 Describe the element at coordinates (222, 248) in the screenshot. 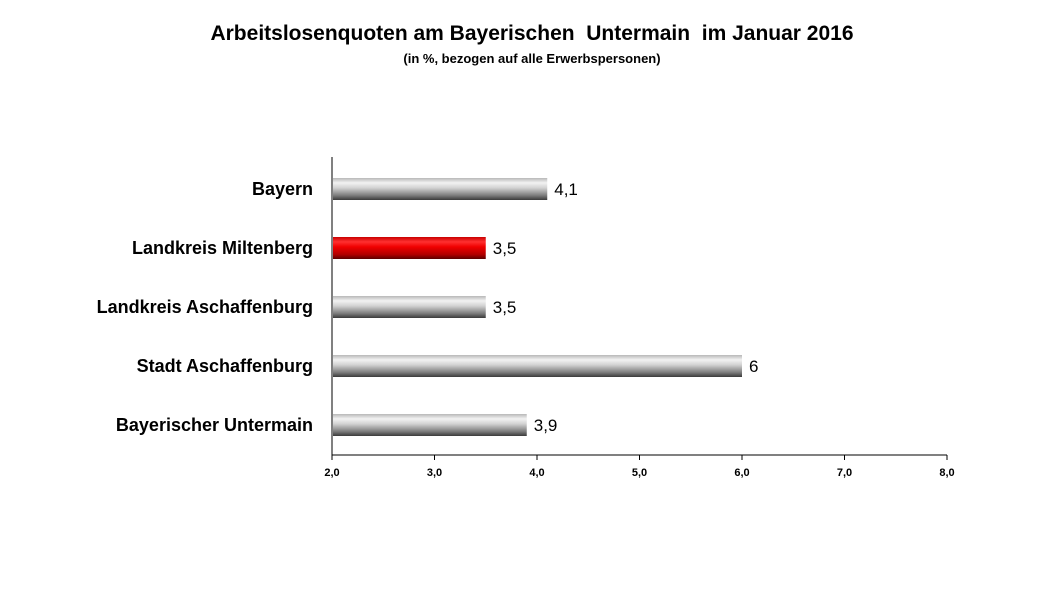

I see `category-label-landkreis-miltenberg: Landkreis Miltenberg` at that location.